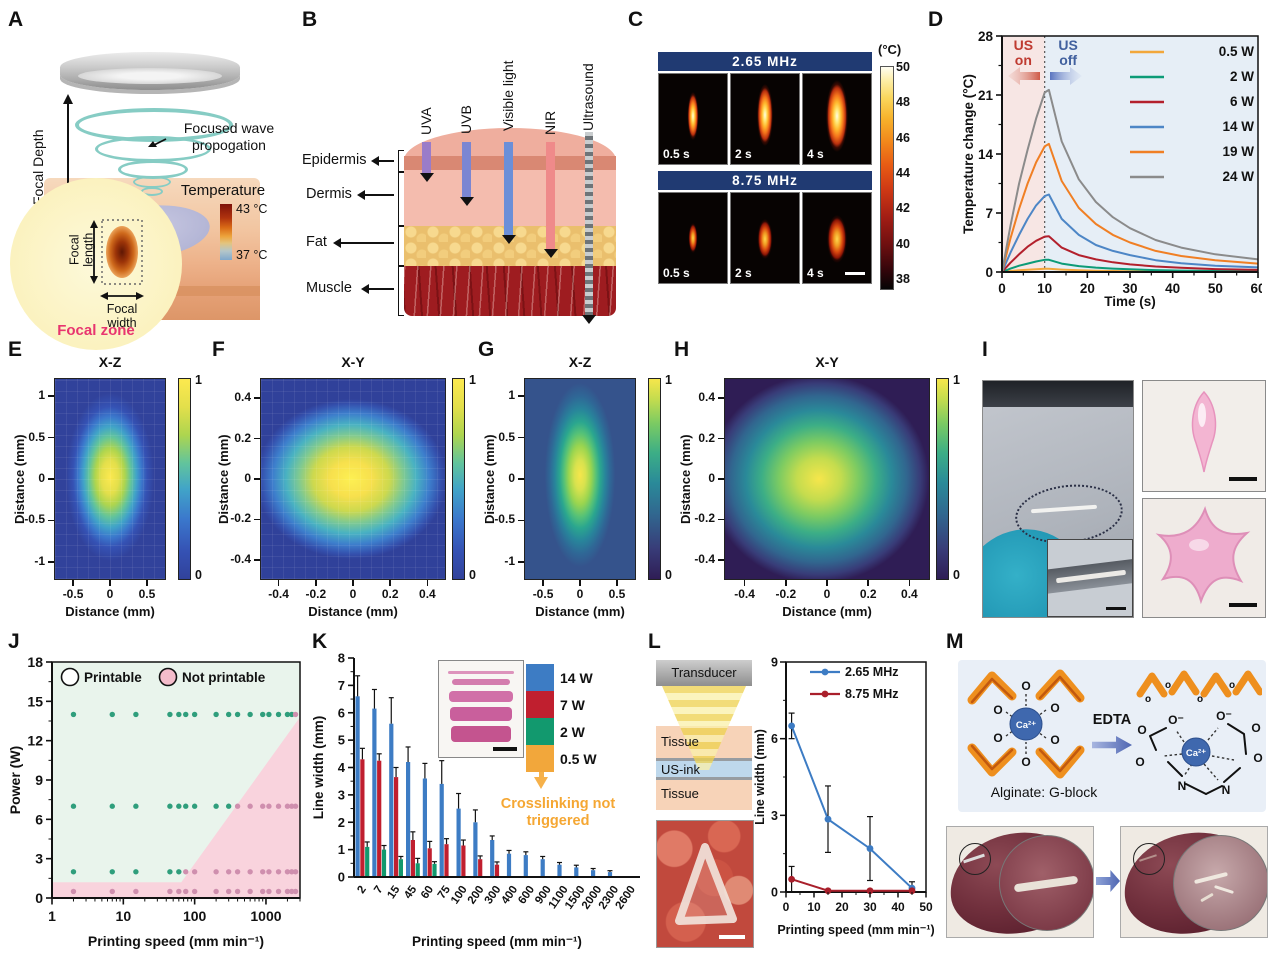 Image resolution: width=1269 pixels, height=954 pixels. Describe the element at coordinates (791, 879) in the screenshot. I see `data-point` at that location.